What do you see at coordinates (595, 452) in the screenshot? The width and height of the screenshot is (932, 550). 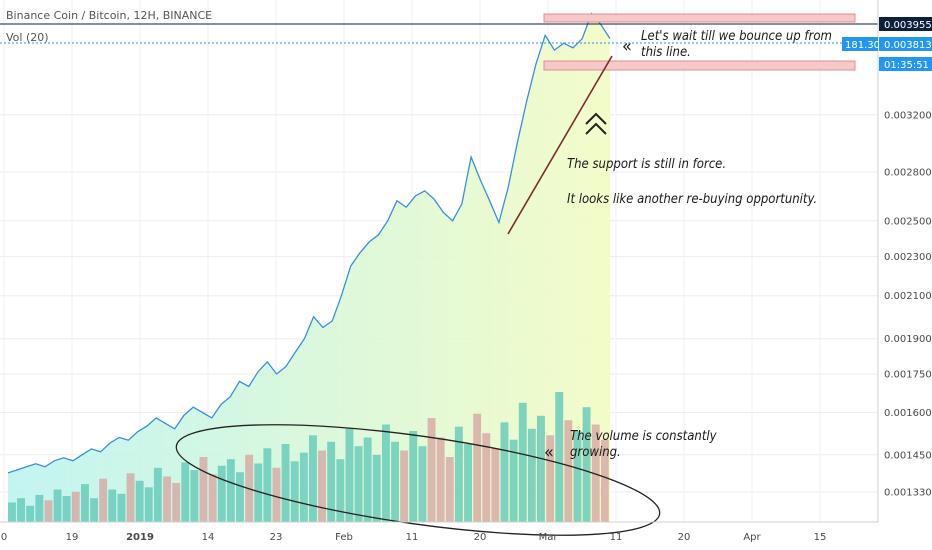 I see `annotation-volume-line-2: growing.` at bounding box center [595, 452].